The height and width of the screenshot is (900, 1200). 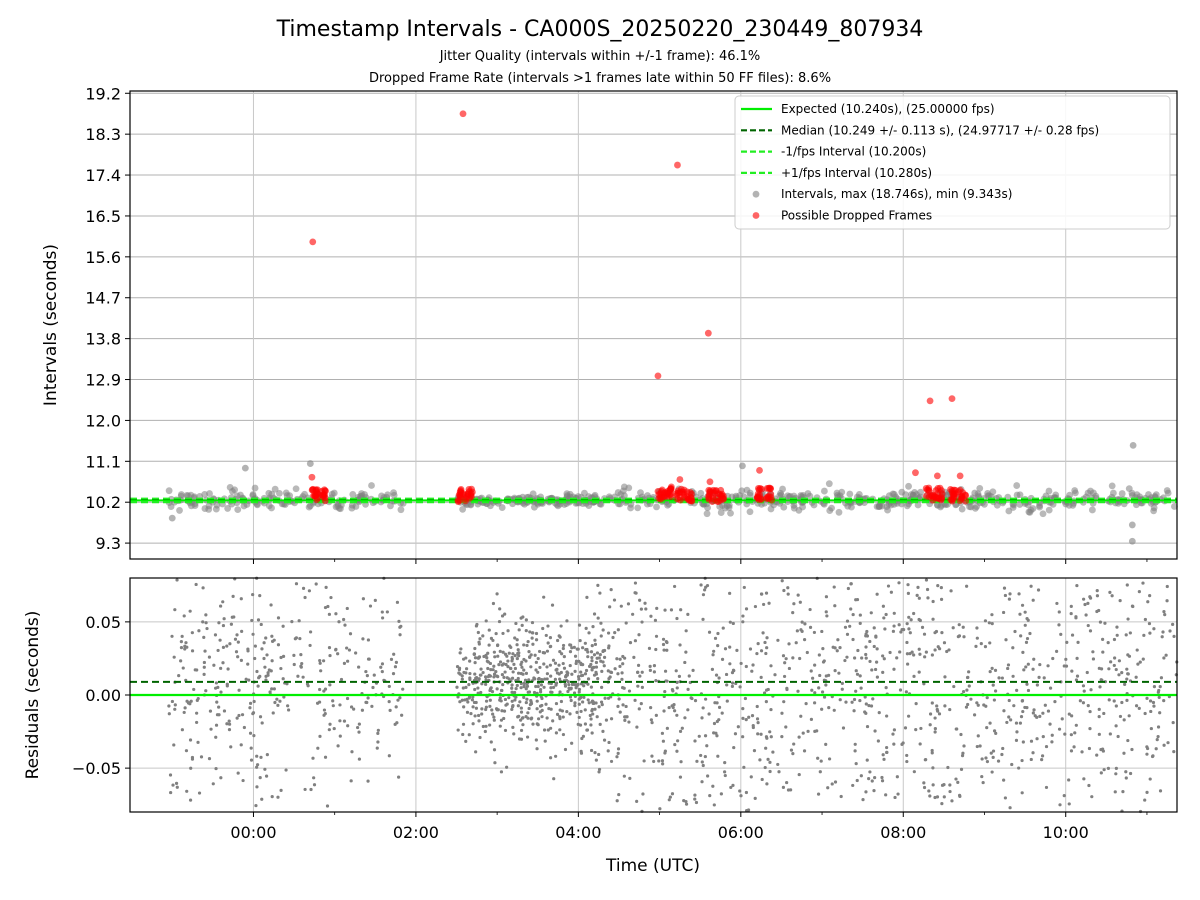 What do you see at coordinates (853, 152) in the screenshot?
I see `legend-entry: -1/fps Interval (10.200s)` at bounding box center [853, 152].